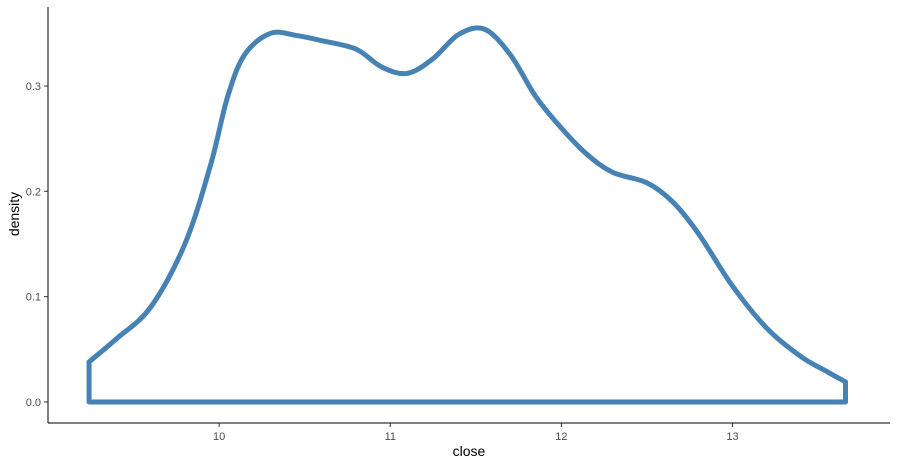 The image size is (899, 466). Describe the element at coordinates (219, 437) in the screenshot. I see `x-tick-label: 10` at that location.